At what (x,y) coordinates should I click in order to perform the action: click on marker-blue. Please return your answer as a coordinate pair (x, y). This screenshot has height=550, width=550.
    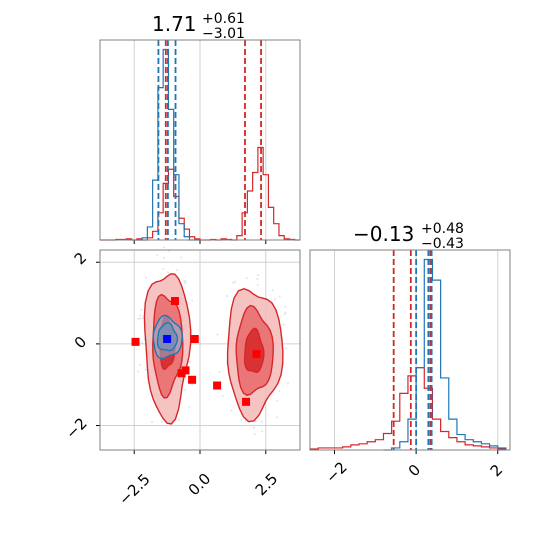
    Looking at the image, I should click on (167, 338).